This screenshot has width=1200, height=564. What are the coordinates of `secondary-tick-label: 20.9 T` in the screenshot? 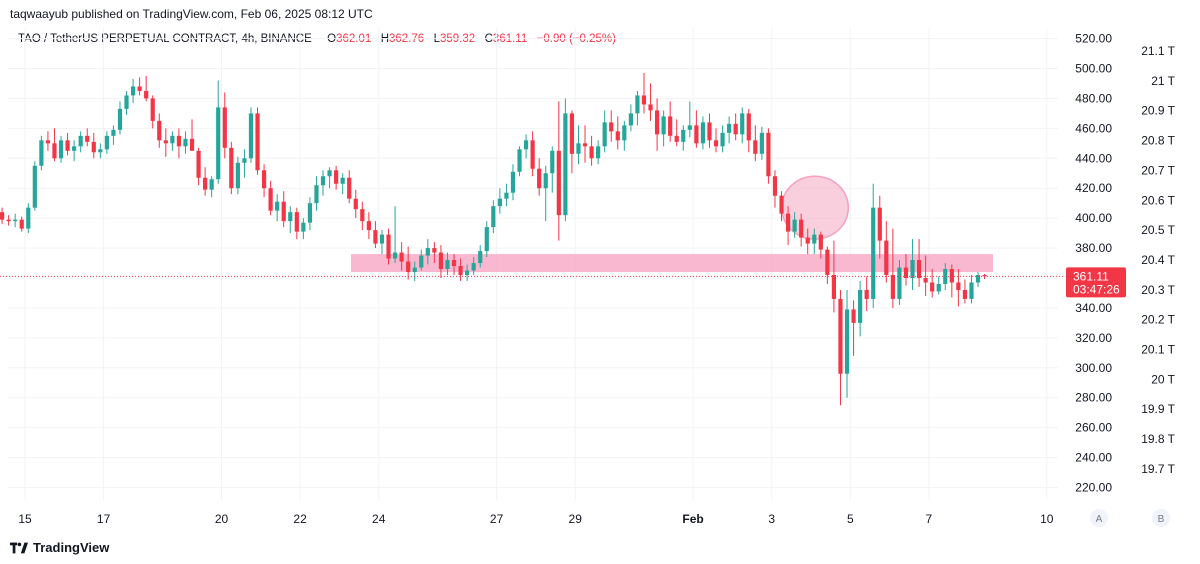 It's located at (1158, 111).